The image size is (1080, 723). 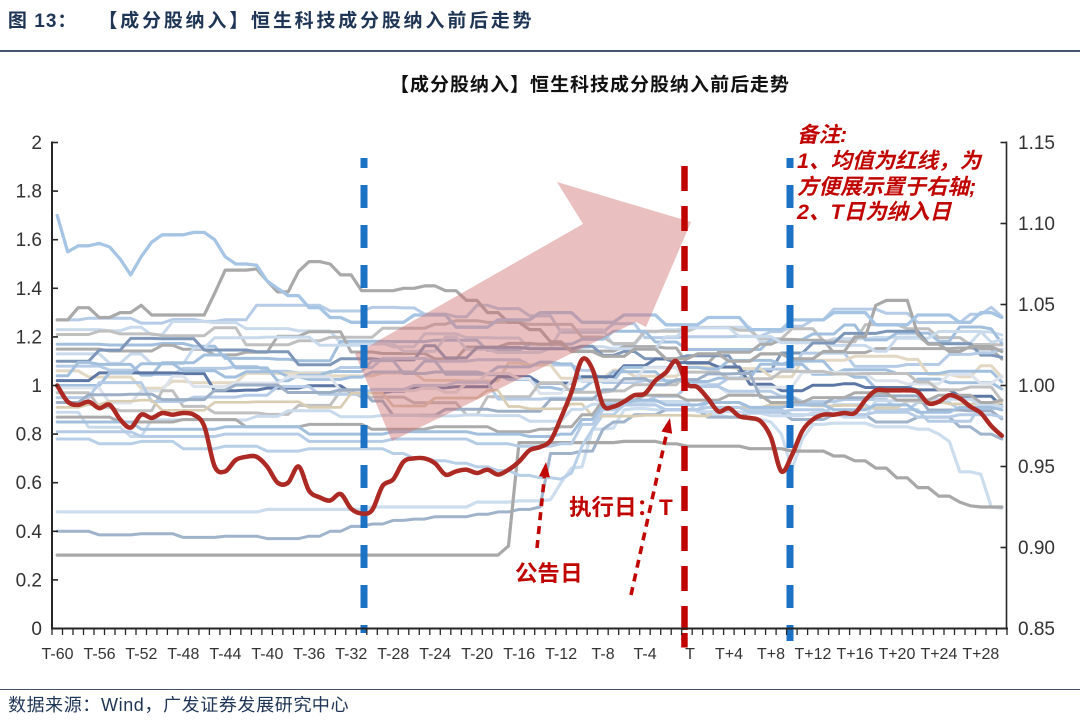 I want to click on svg-text: 1.15, so click(x=1036, y=143).